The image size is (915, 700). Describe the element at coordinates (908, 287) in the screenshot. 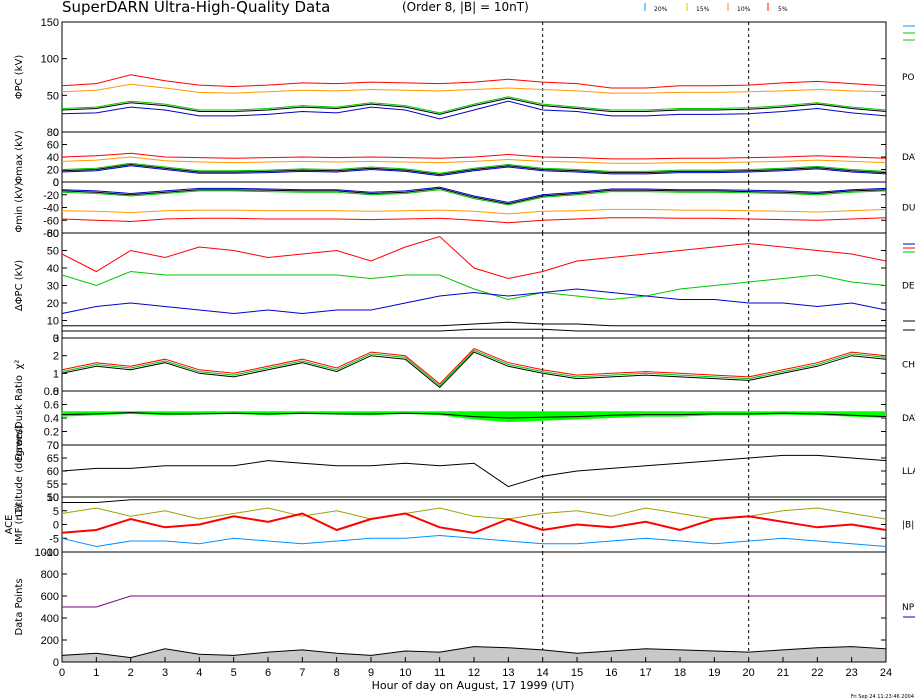

I see `right-label: DE` at that location.